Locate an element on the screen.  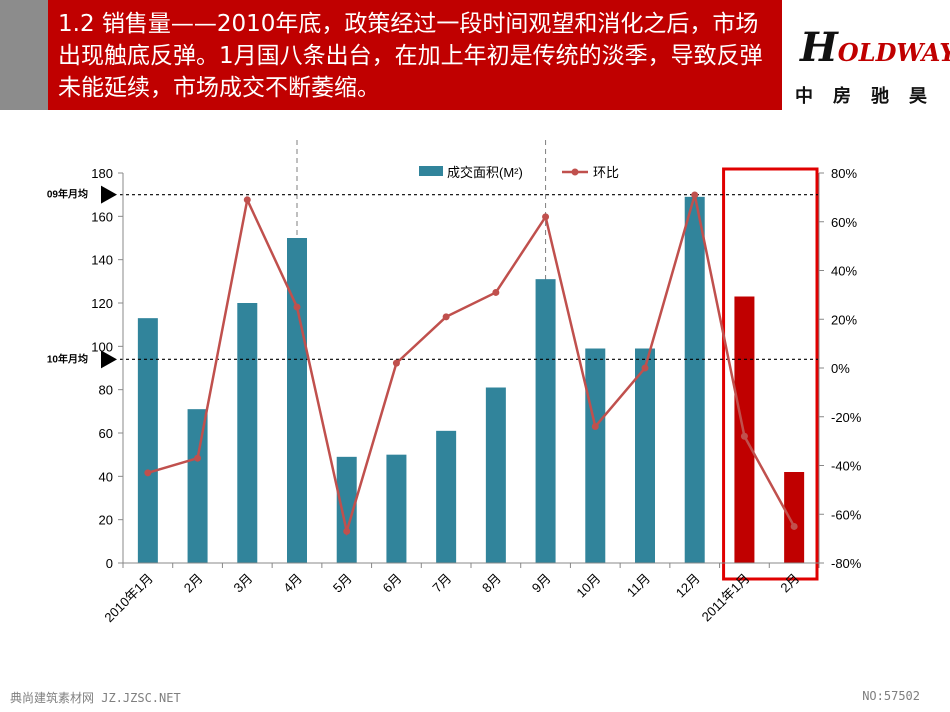
legend-line-marker is located at coordinates (575, 172).